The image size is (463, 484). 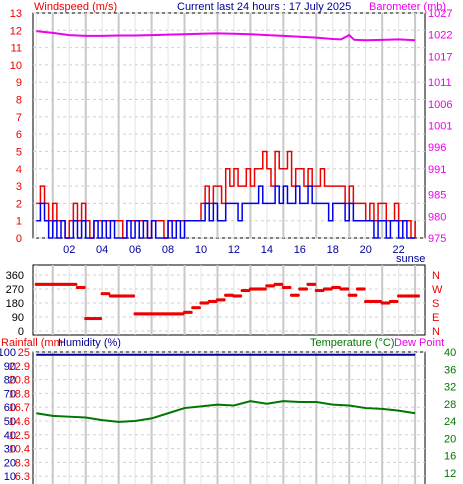 What do you see at coordinates (19, 381) in the screenshot?
I see `rainfall-tick-label: 20.8` at bounding box center [19, 381].